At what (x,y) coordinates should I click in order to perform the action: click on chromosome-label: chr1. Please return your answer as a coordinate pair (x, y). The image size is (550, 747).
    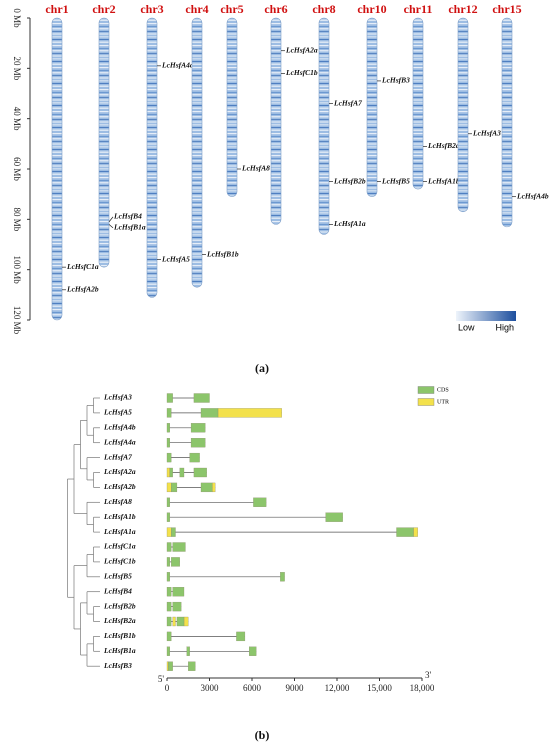
    Looking at the image, I should click on (56, 9).